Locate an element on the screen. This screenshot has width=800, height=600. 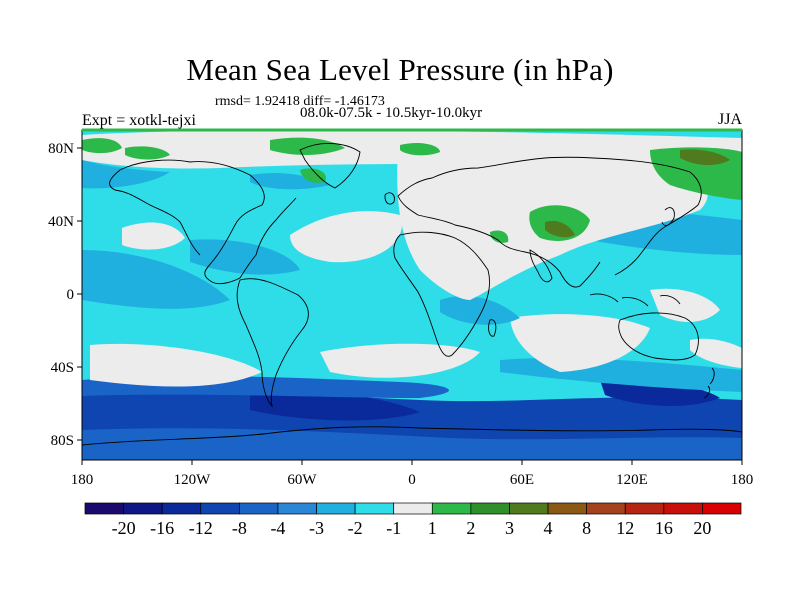
colorbar: -20 -16 -12 -8 -4 -3 -2 -1 1 2 3 4 8 12 16 20 is located at coordinates (413, 520).